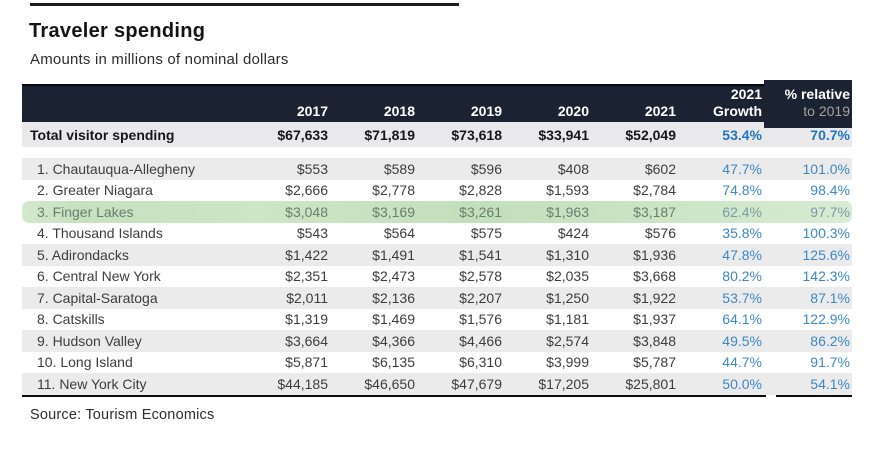 The image size is (876, 456). What do you see at coordinates (306, 276) in the screenshot?
I see `value-2017: $2,351` at bounding box center [306, 276].